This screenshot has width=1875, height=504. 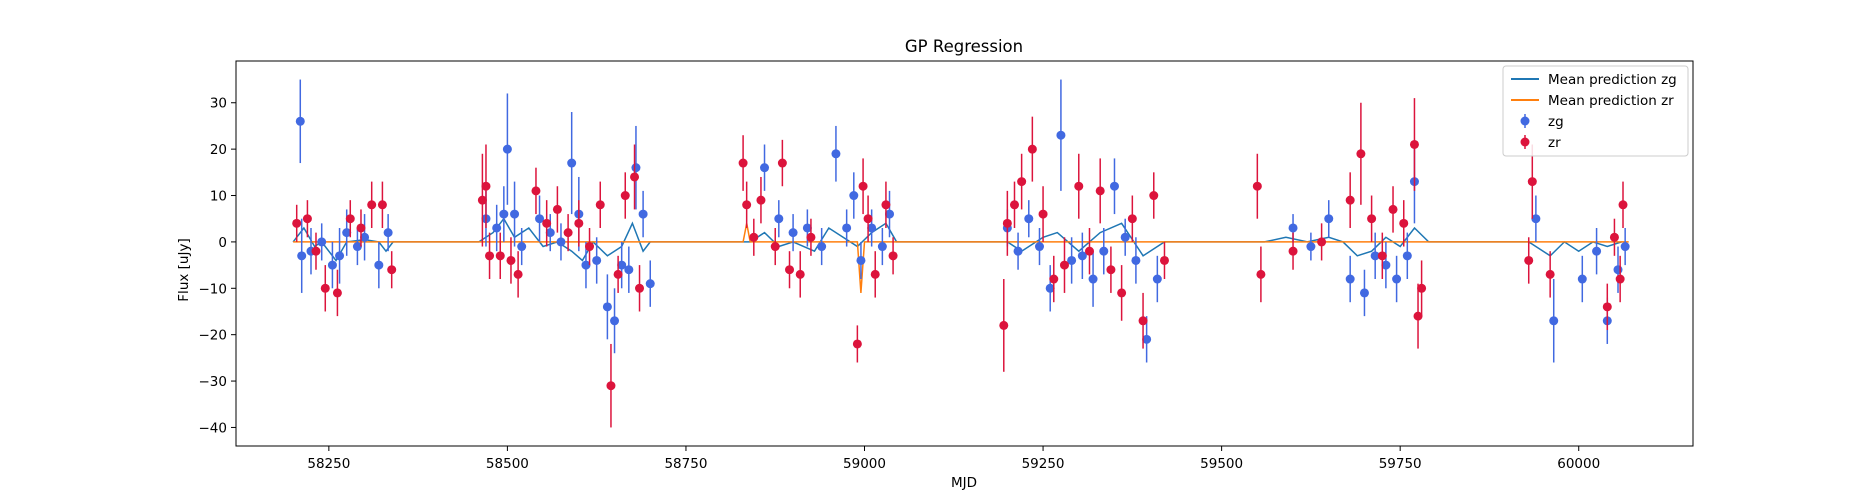 What do you see at coordinates (217, 266) in the screenshot?
I see `y-axis-ticks: −40 −30 −20 −10 0 10 20 30` at bounding box center [217, 266].